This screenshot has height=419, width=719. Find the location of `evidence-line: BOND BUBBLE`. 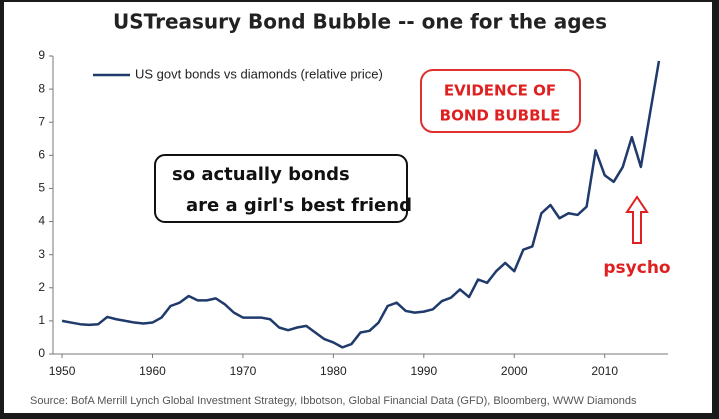

evidence-line: BOND BUBBLE is located at coordinates (500, 116).